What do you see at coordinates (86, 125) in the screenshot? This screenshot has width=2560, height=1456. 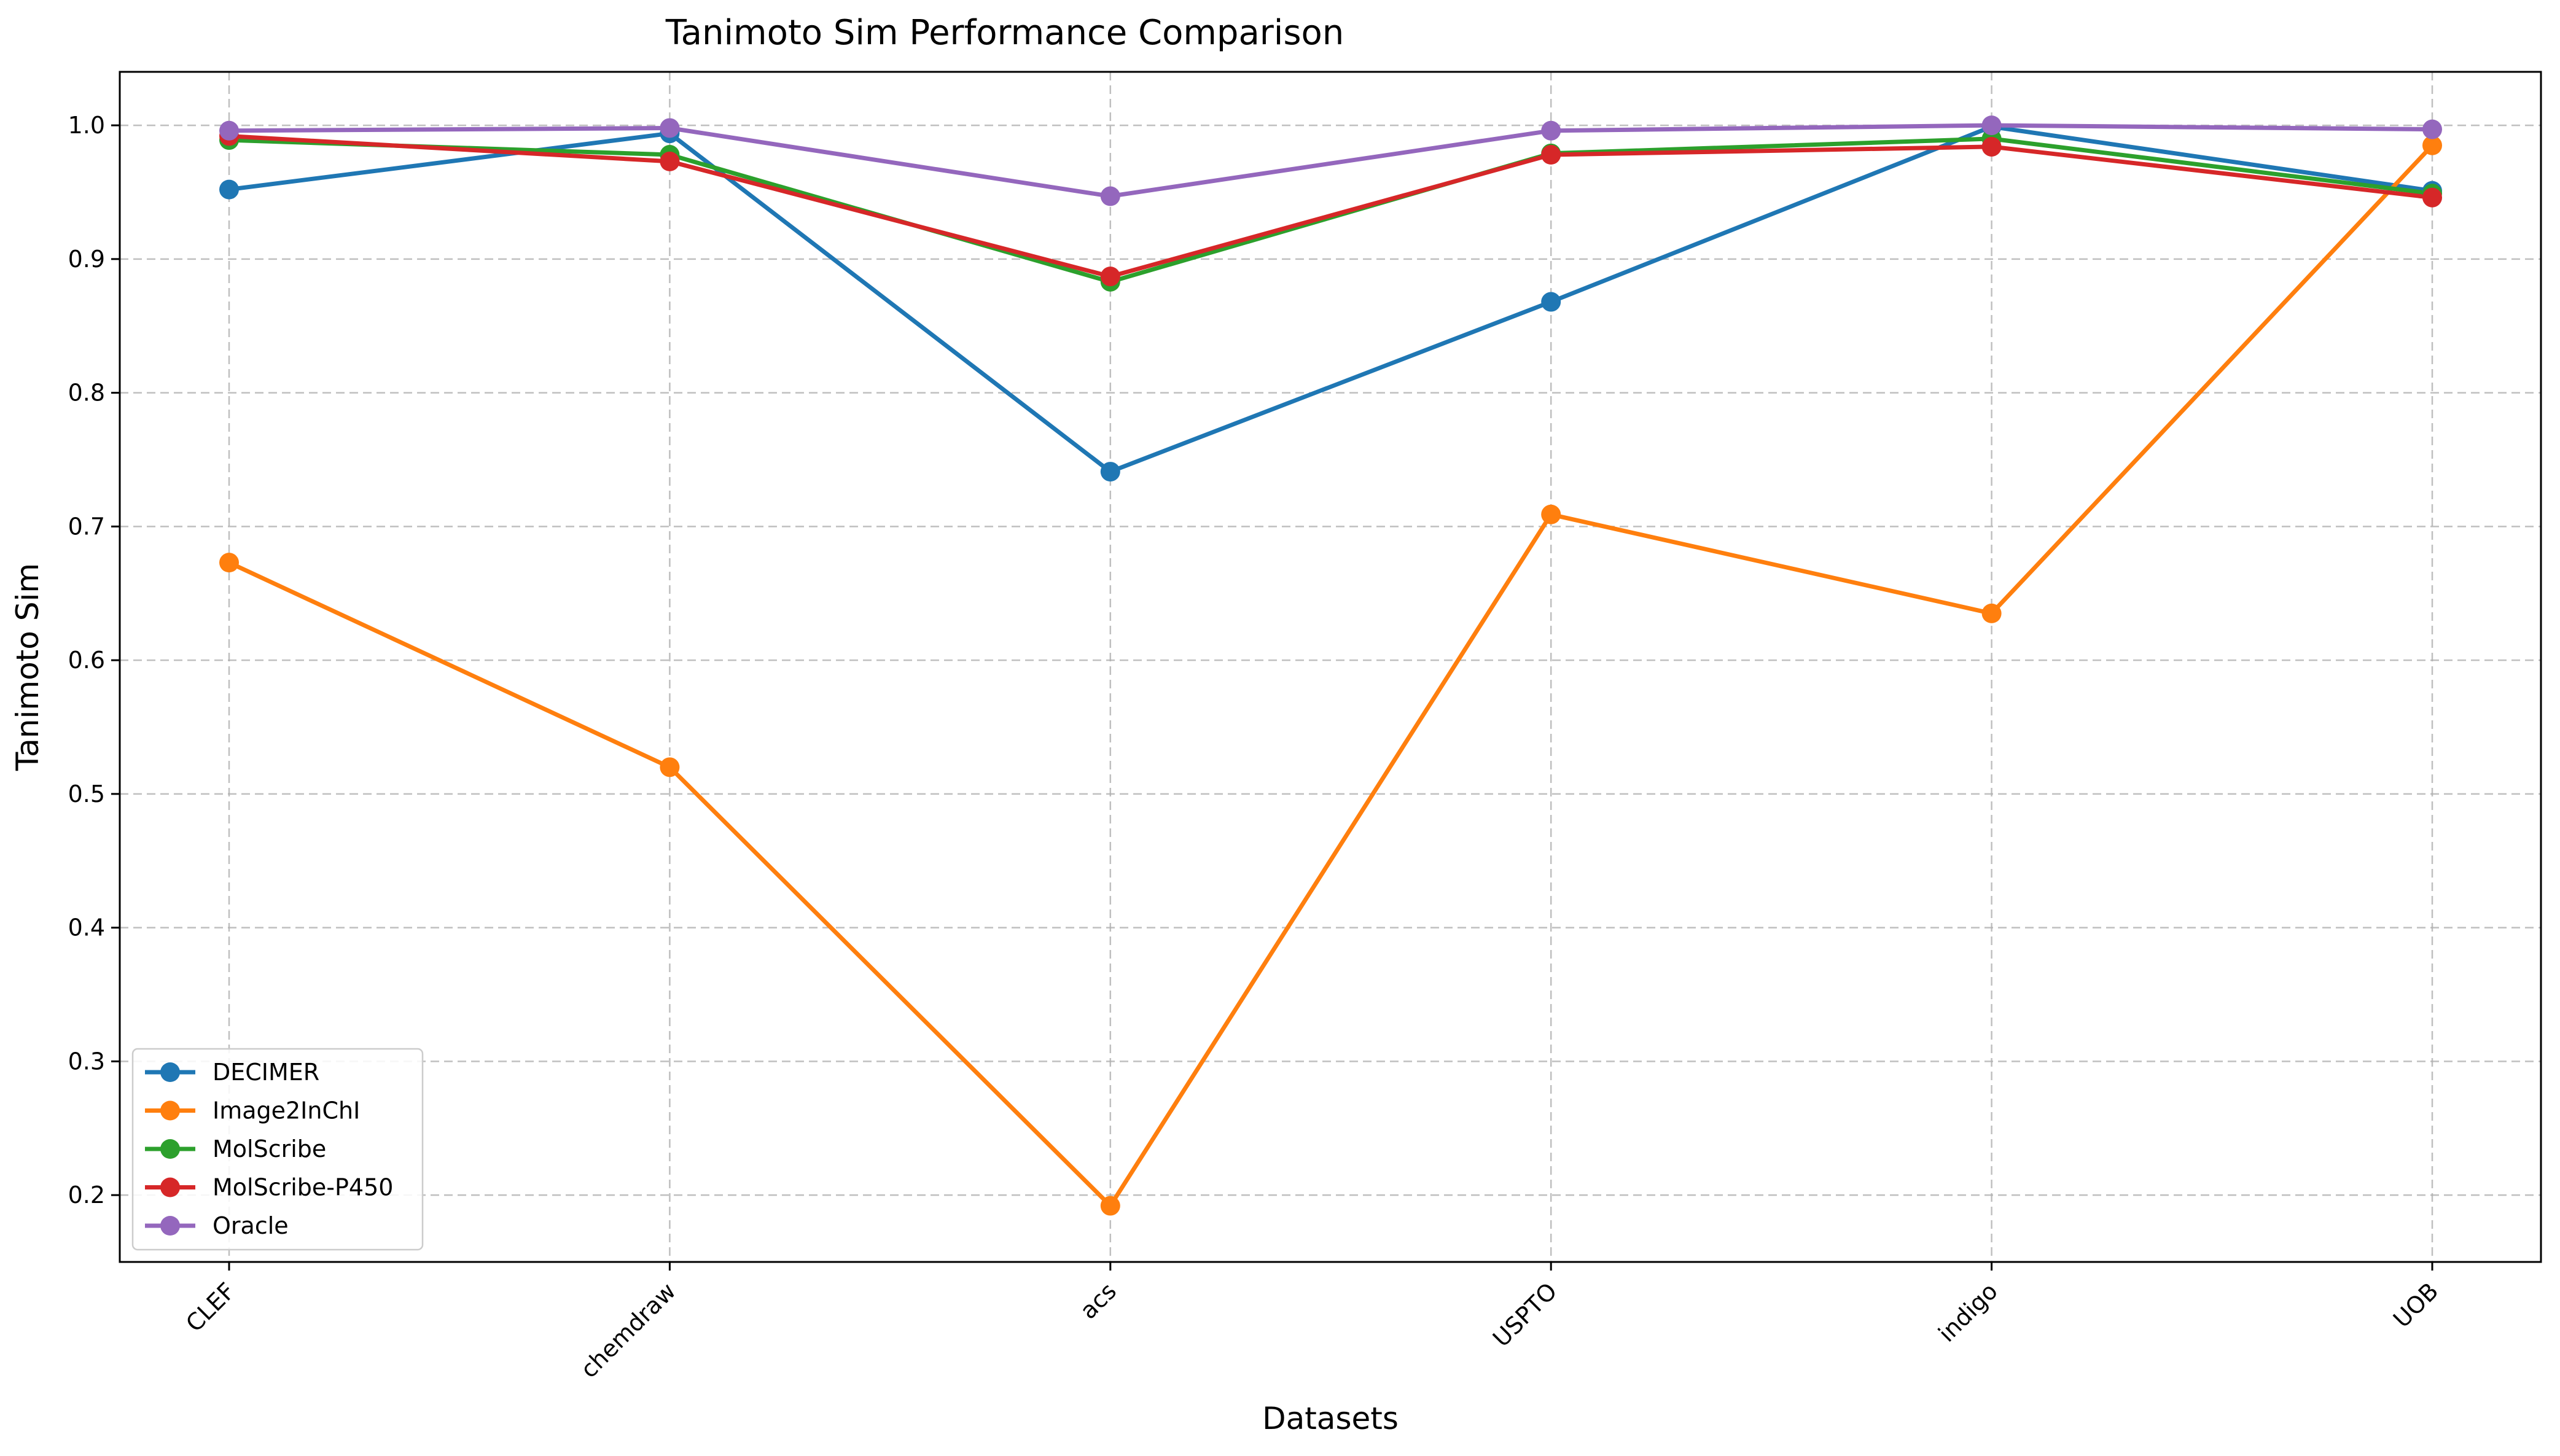 I see `y-tick-label: 1.0` at bounding box center [86, 125].